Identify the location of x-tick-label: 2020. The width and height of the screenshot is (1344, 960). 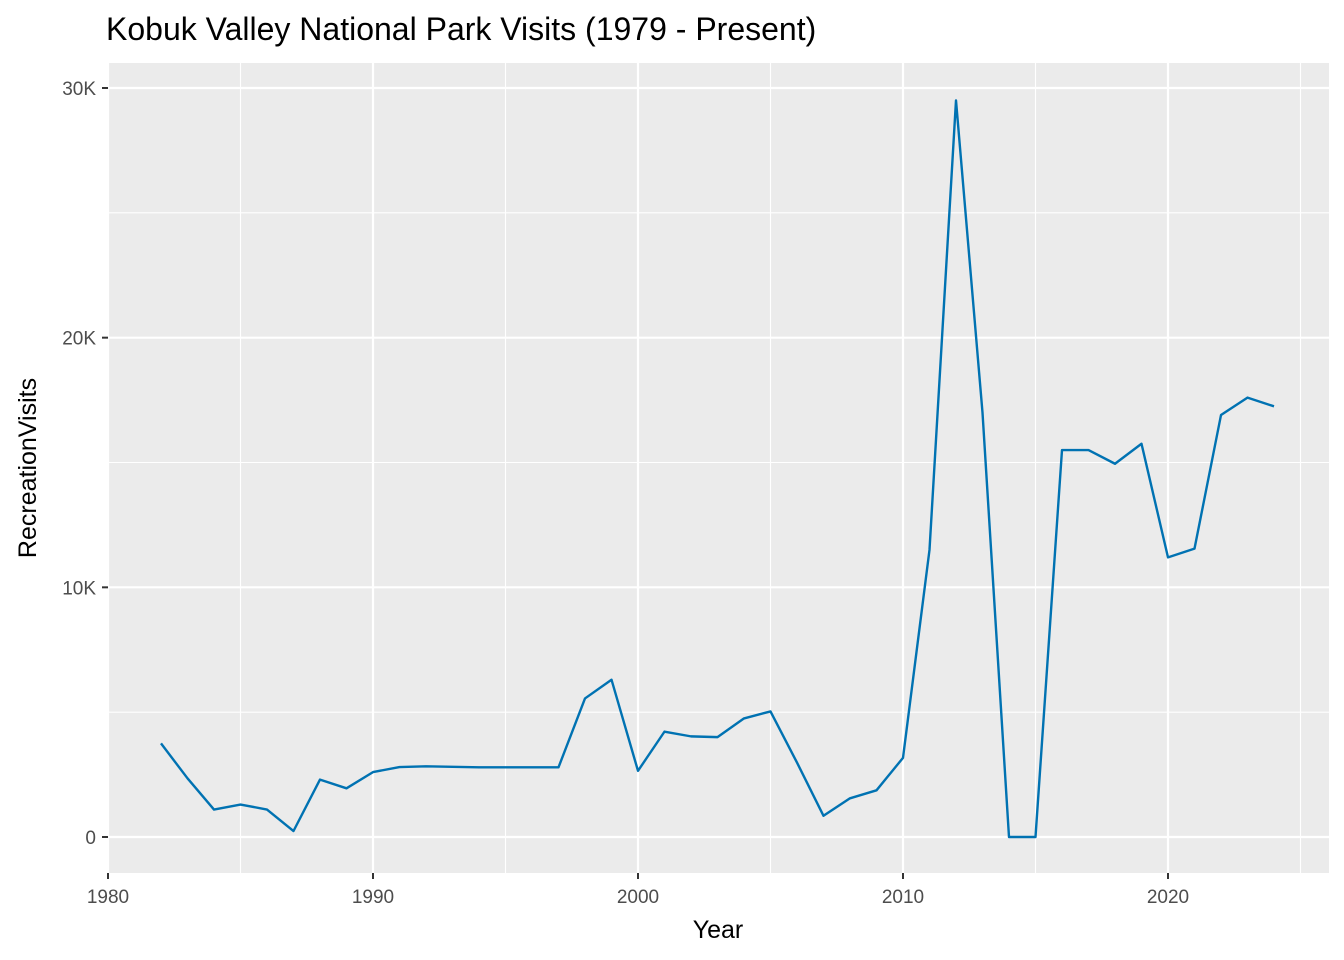
(1168, 897).